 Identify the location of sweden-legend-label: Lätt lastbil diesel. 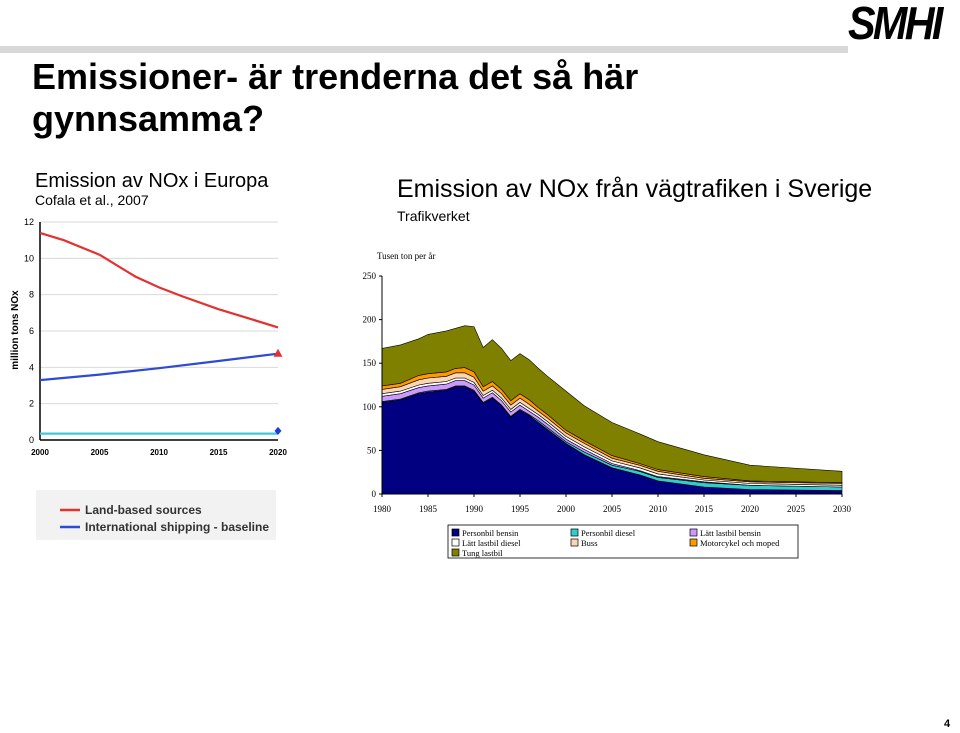
(491, 543).